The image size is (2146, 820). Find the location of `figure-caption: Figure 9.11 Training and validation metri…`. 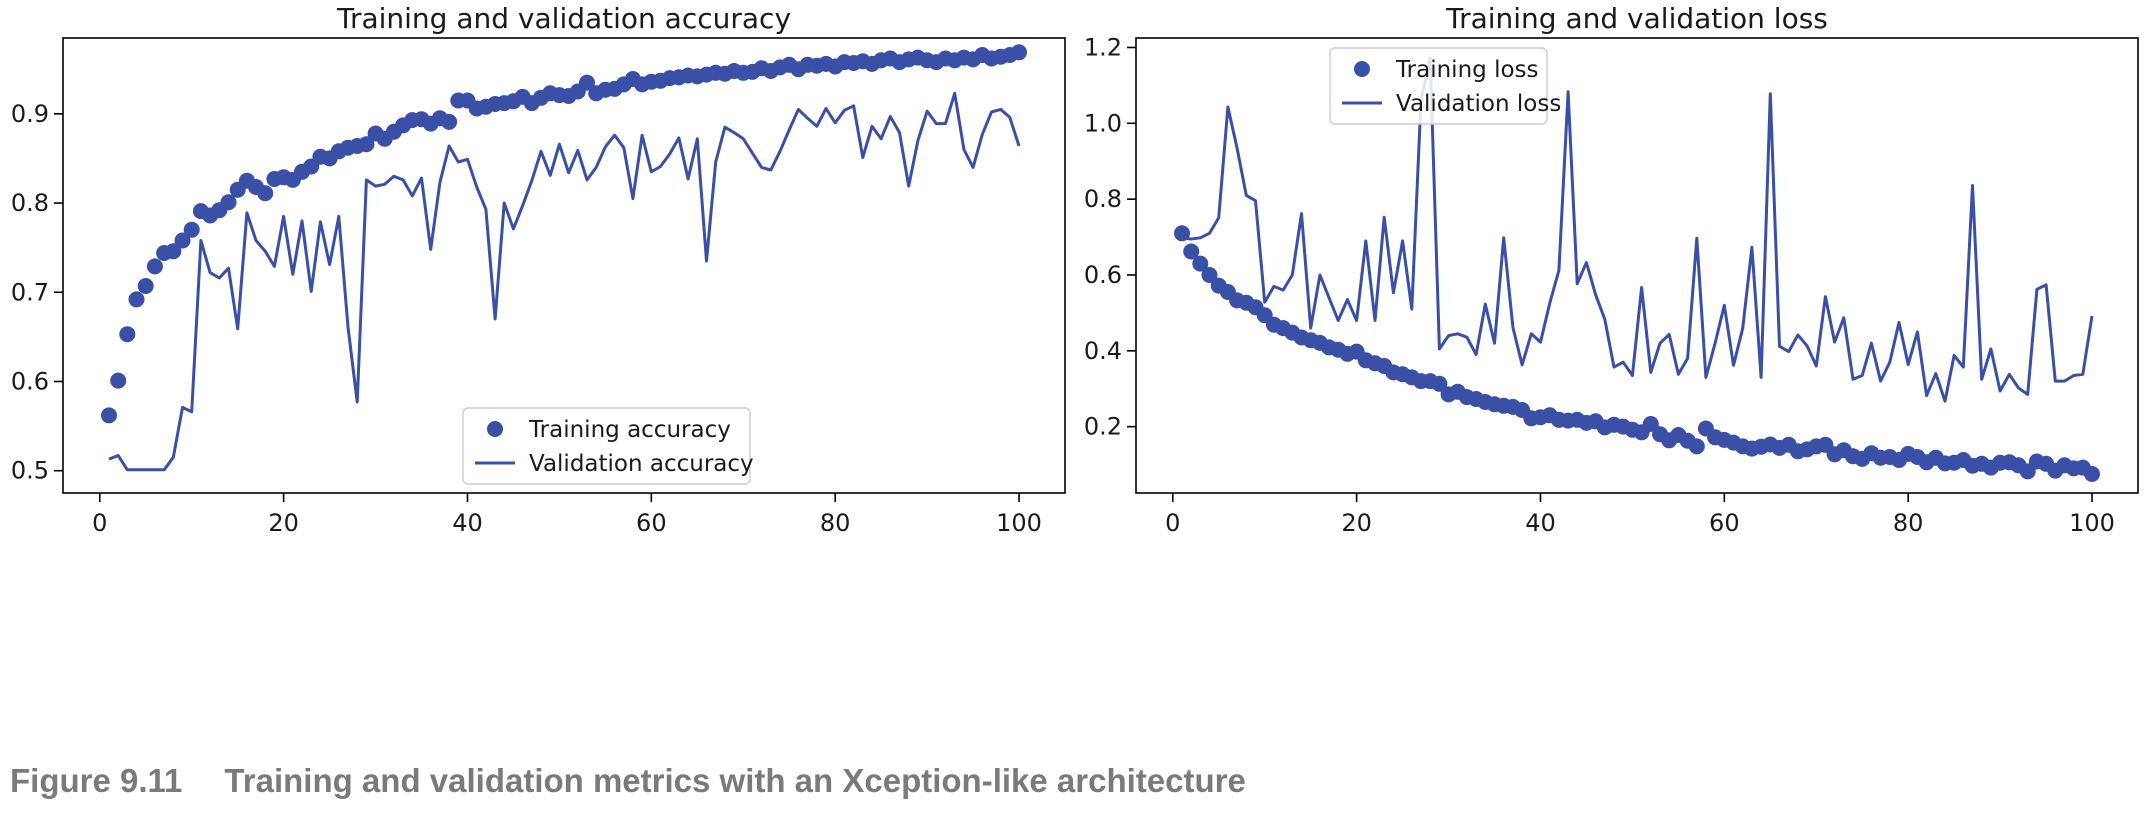

figure-caption: Figure 9.11 Training and validation metri… is located at coordinates (628, 781).